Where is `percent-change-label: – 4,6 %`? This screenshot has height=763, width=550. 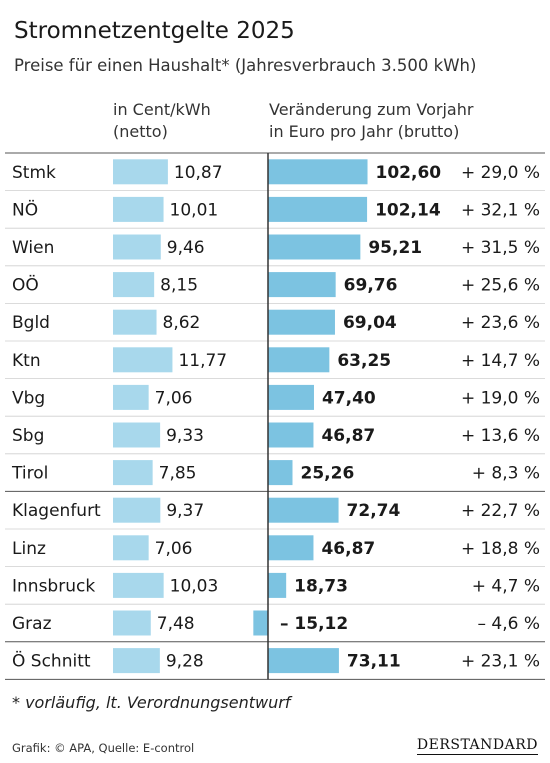 percent-change-label: – 4,6 % is located at coordinates (509, 624).